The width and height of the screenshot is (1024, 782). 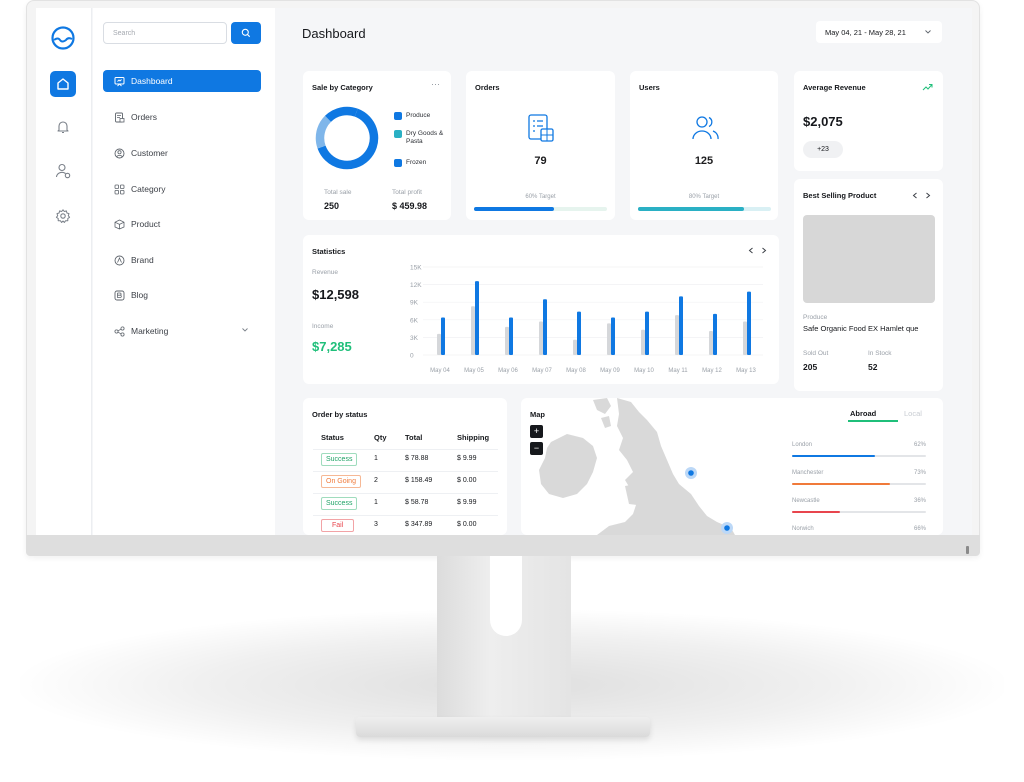 I want to click on sidebar-item-brand: Brand, so click(x=182, y=260).